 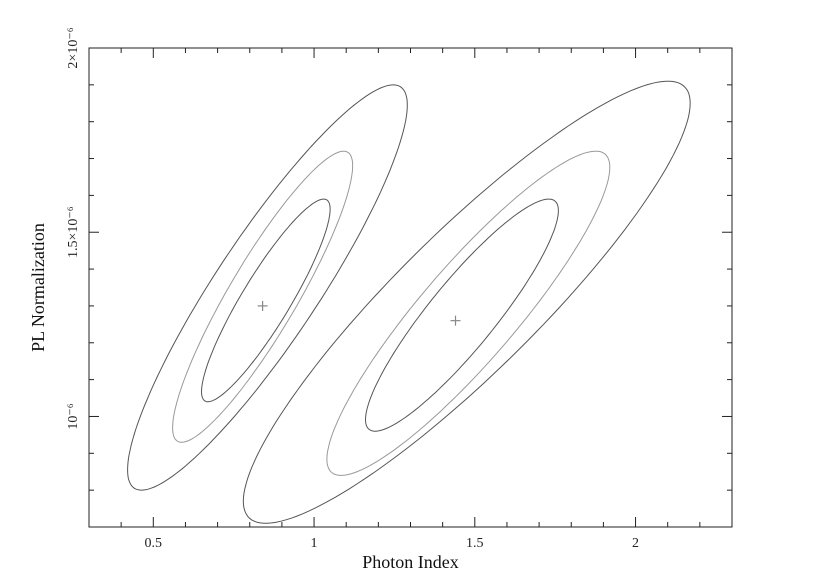 I want to click on x-tick-label: 2, so click(x=635, y=543).